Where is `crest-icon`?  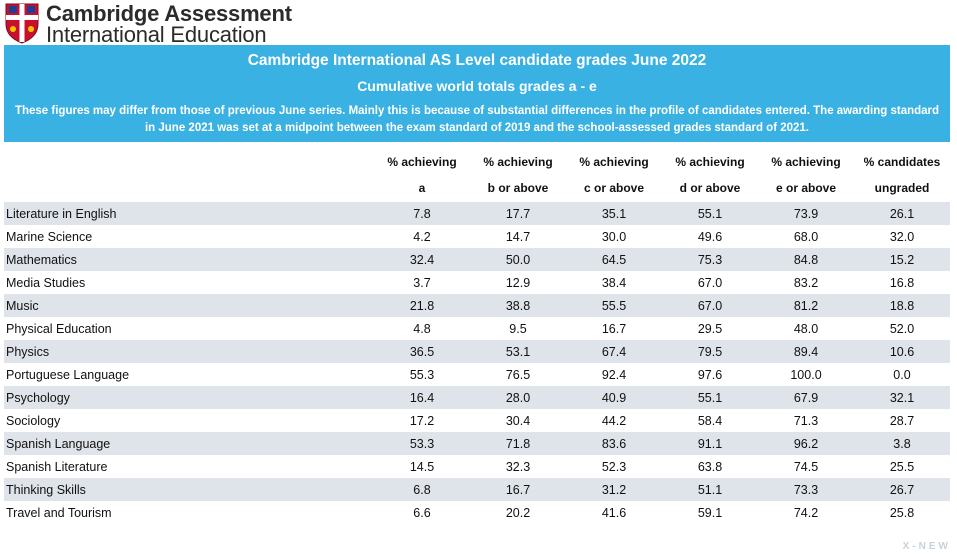
crest-icon is located at coordinates (22, 23).